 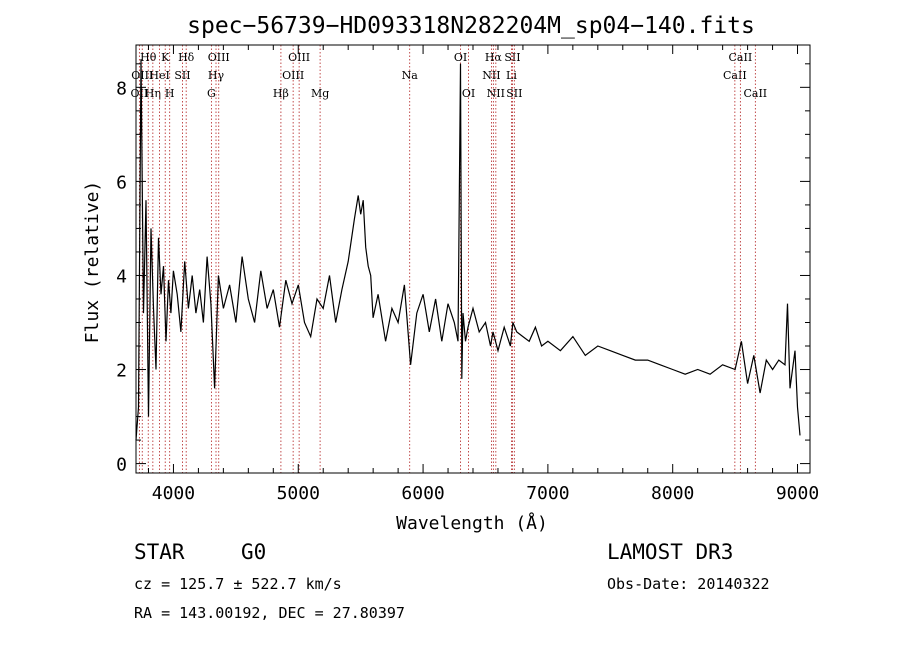 I want to click on x-tick-label-1: 5000, so click(x=298, y=493).